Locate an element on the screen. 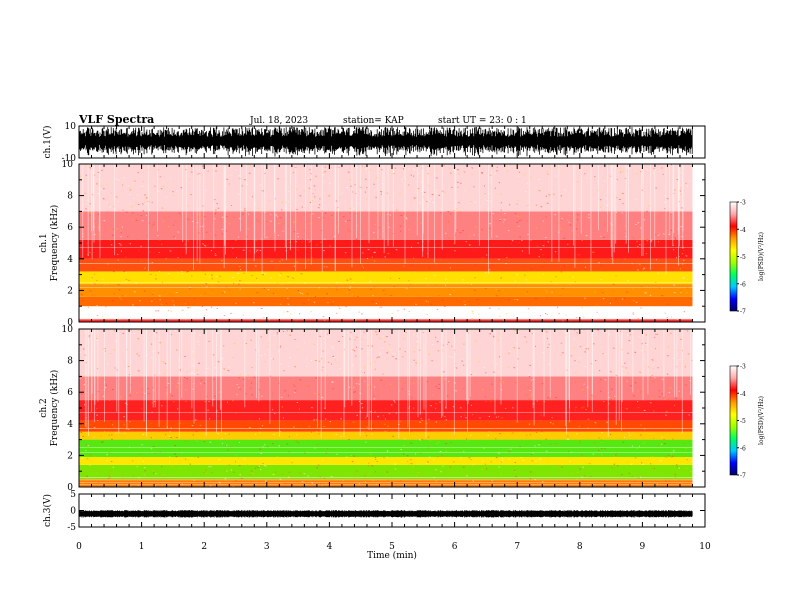 The width and height of the screenshot is (792, 612). y-axis-label: ch.1(V) is located at coordinates (47, 142).